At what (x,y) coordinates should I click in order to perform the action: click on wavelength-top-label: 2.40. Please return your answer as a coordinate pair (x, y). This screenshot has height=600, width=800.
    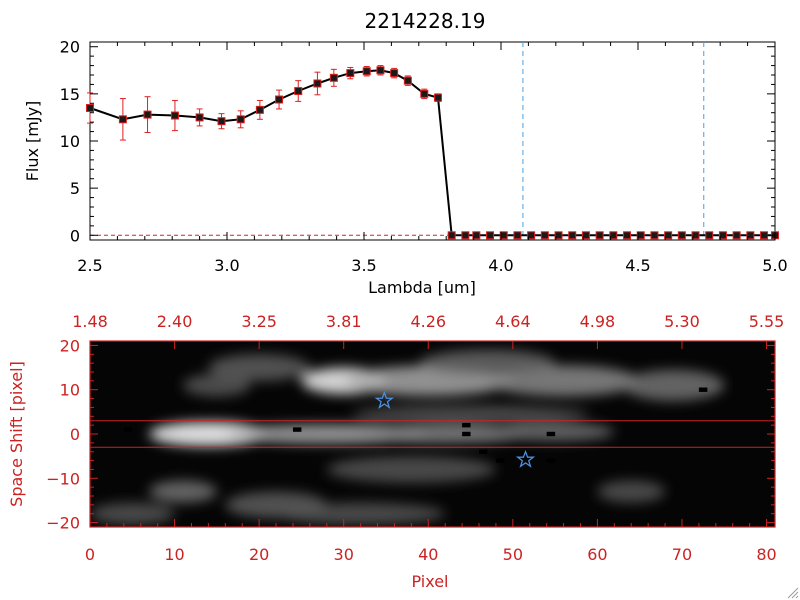
    Looking at the image, I should click on (175, 321).